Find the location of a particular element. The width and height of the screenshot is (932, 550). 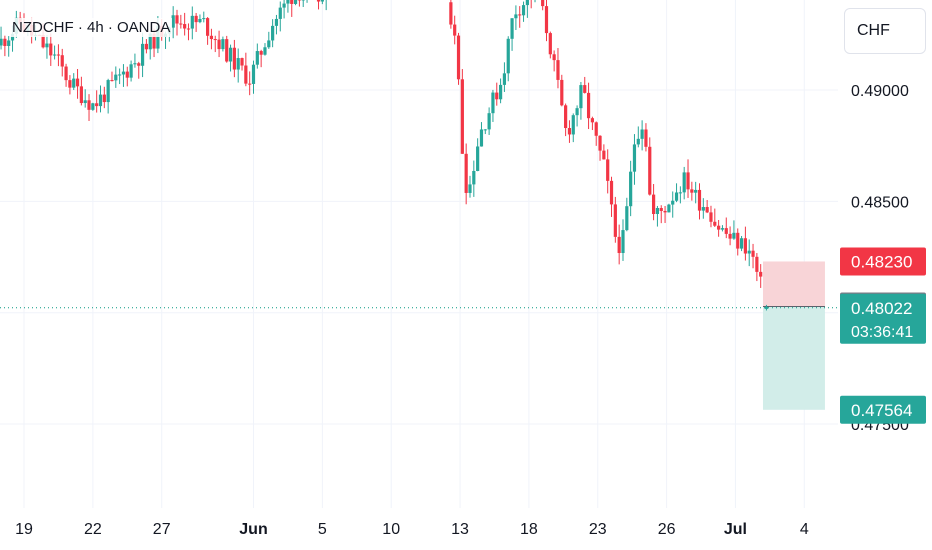

currency-button: CHF is located at coordinates (885, 31).